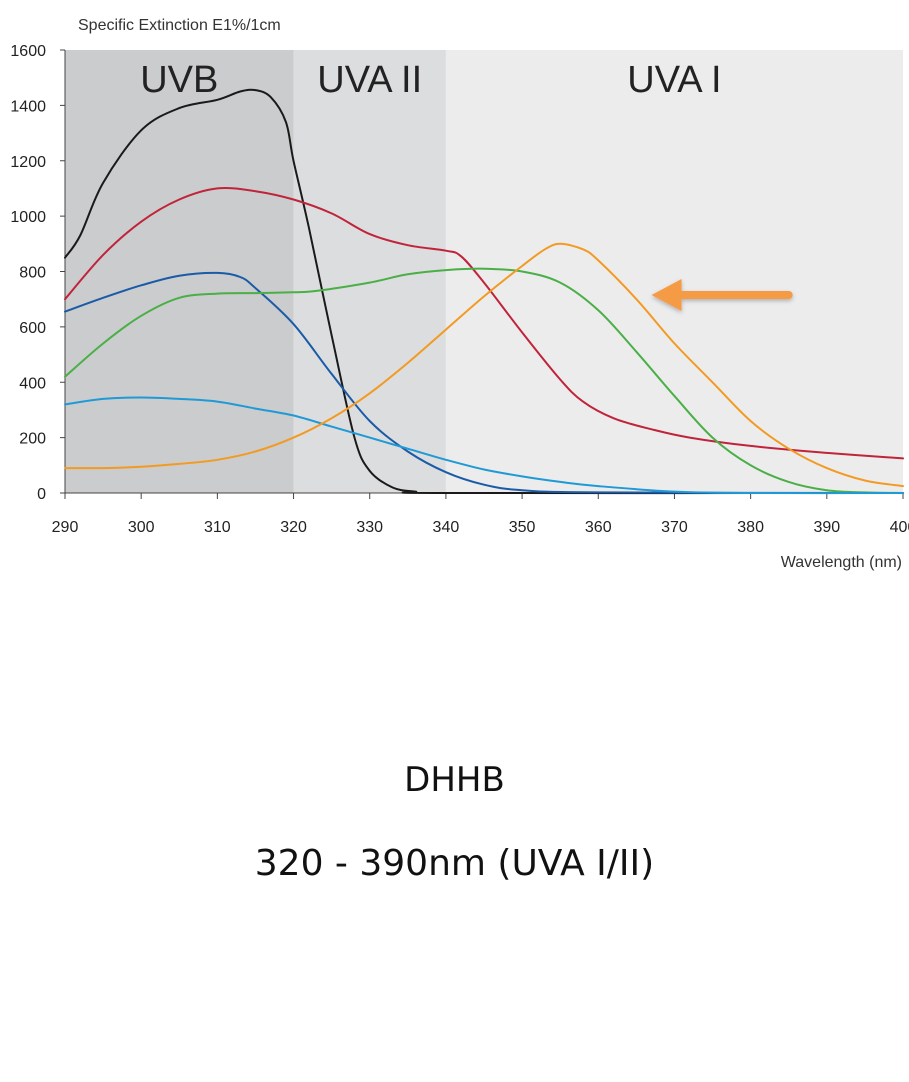 Image resolution: width=909 pixels, height=1082 pixels. I want to click on y-tick-label-1200: 1200, so click(28, 162).